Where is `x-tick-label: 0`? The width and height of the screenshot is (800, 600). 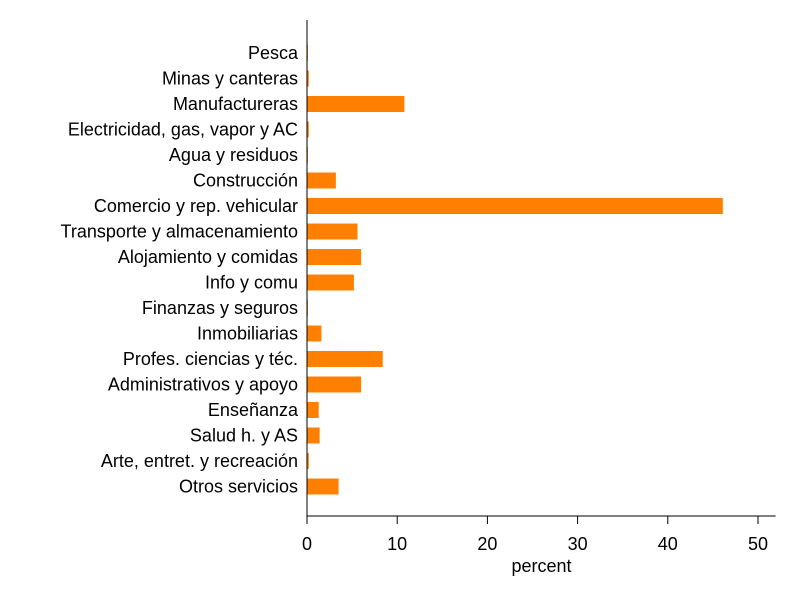
x-tick-label: 0 is located at coordinates (307, 544).